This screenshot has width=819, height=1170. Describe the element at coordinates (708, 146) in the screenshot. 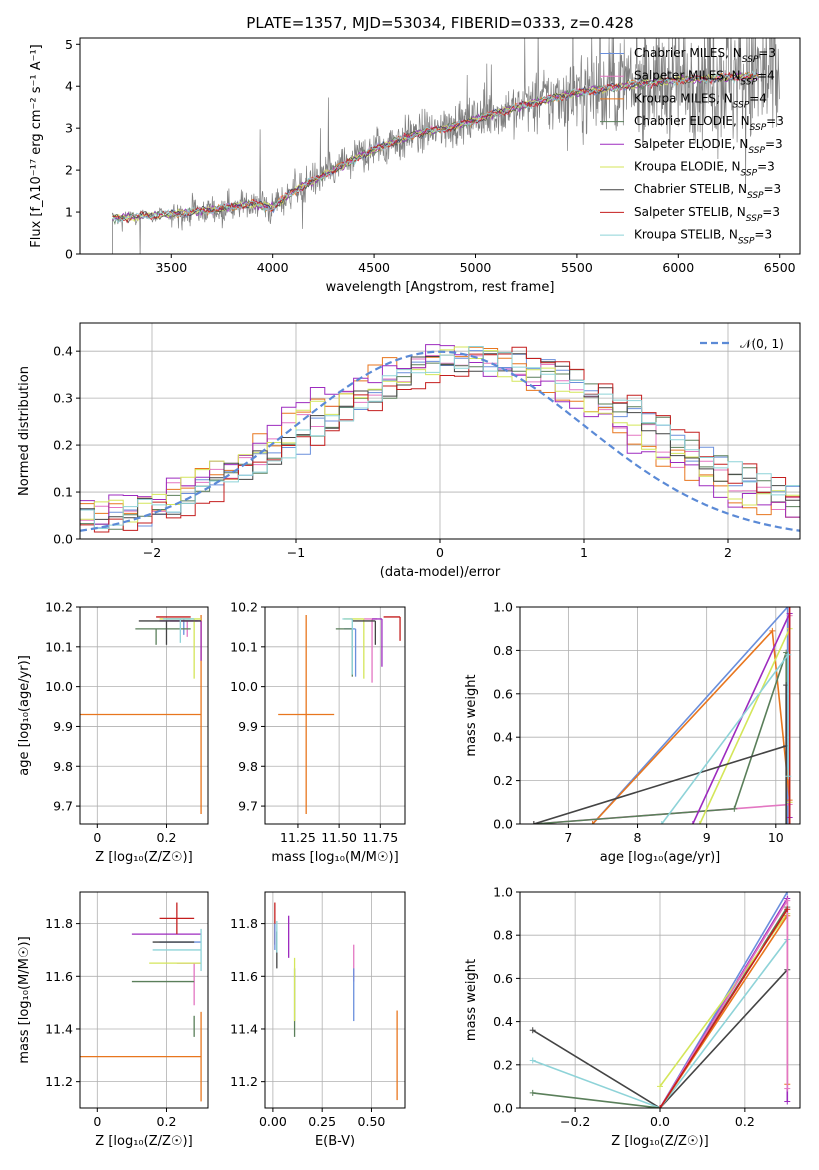

I see `legend-entry-label: Salpeter ELODIE, NSSP=3` at that location.